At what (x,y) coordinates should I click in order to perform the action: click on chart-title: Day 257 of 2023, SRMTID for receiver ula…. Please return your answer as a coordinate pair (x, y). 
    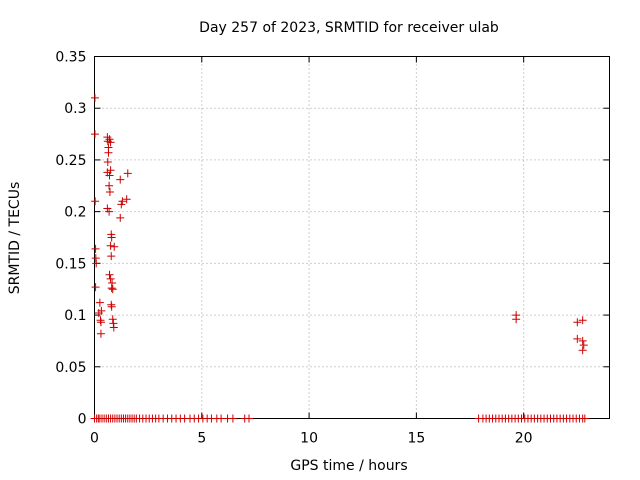
    Looking at the image, I should click on (349, 28).